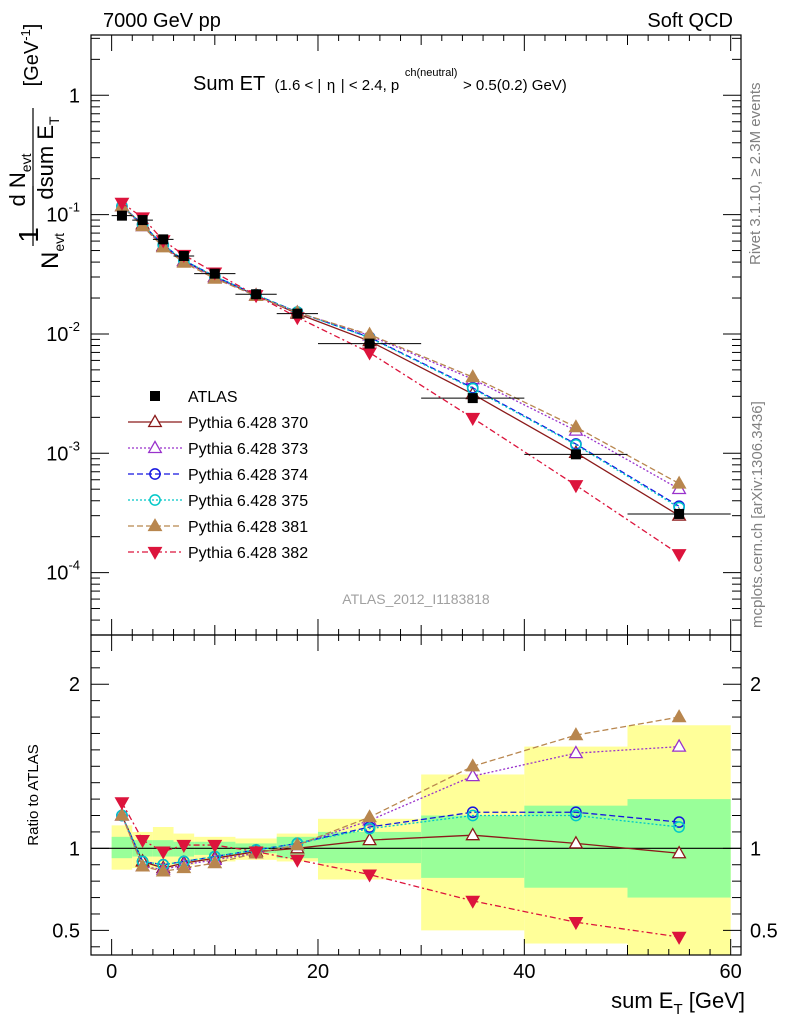 The height and width of the screenshot is (1024, 786). Describe the element at coordinates (74, 849) in the screenshot. I see `ratio-y-tick-label: 1` at that location.